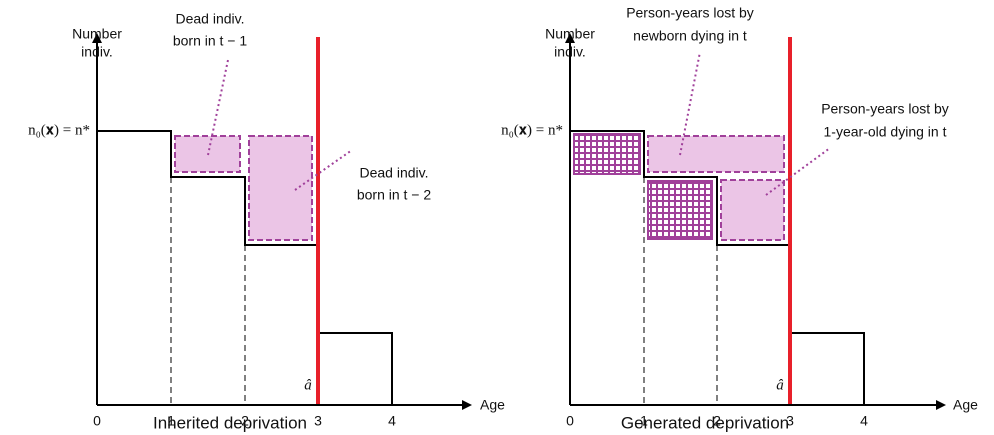 Image resolution: width=994 pixels, height=435 pixels. What do you see at coordinates (690, 36) in the screenshot?
I see `annotation: newborn dying in t` at bounding box center [690, 36].